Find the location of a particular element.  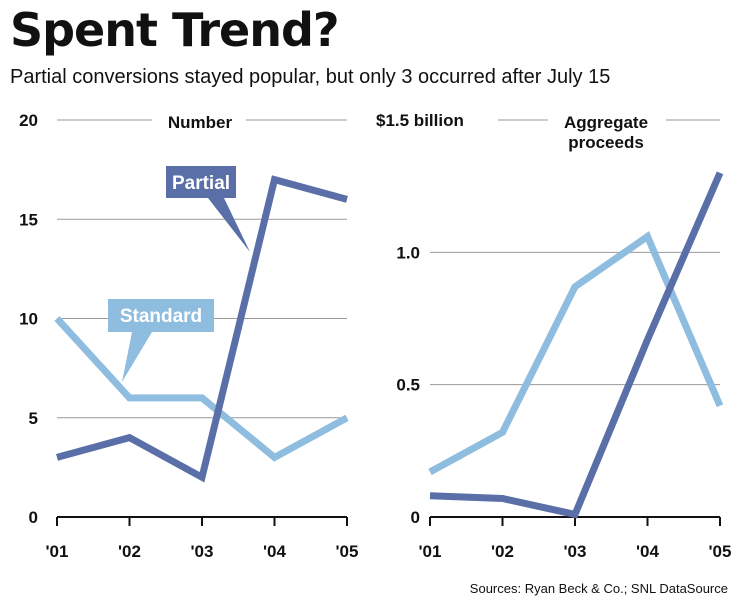

standard-callout: Standard is located at coordinates (161, 340).